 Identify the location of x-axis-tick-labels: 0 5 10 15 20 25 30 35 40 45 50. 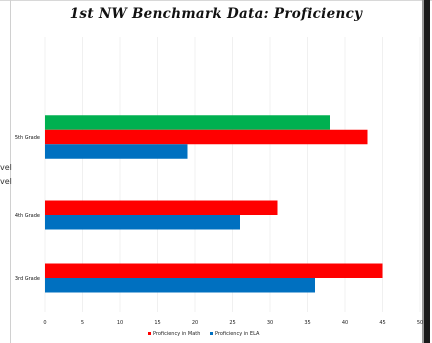
(233, 323).